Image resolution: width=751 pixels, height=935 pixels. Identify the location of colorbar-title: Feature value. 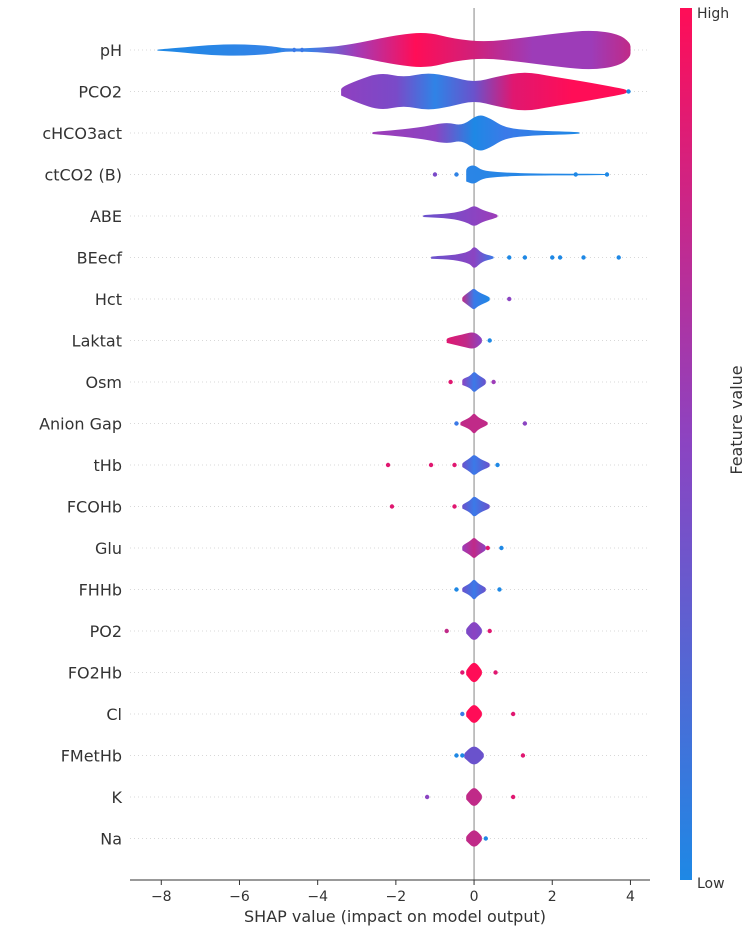
(736, 419).